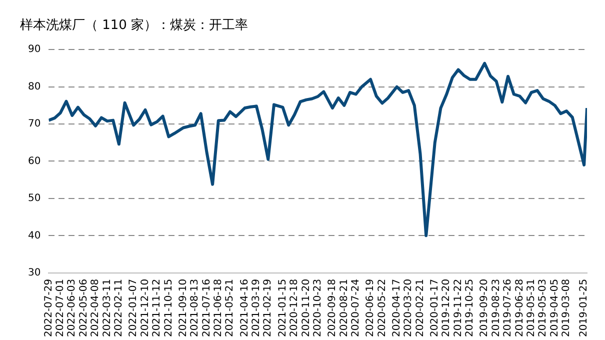  I want to click on x-tick-label: 2022-07-29, so click(48, 308).